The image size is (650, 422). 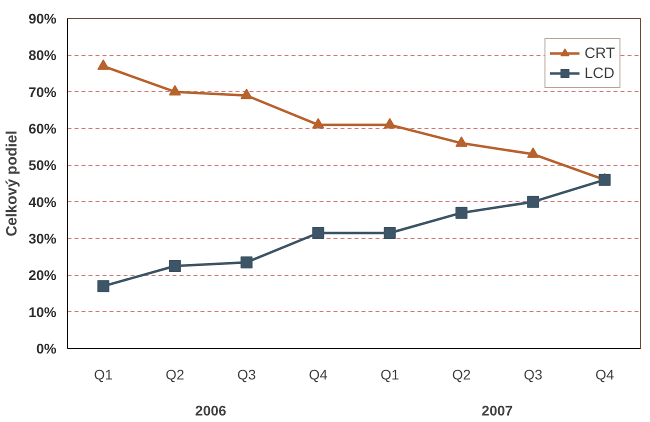 I want to click on legend-label: LCD, so click(x=599, y=73).